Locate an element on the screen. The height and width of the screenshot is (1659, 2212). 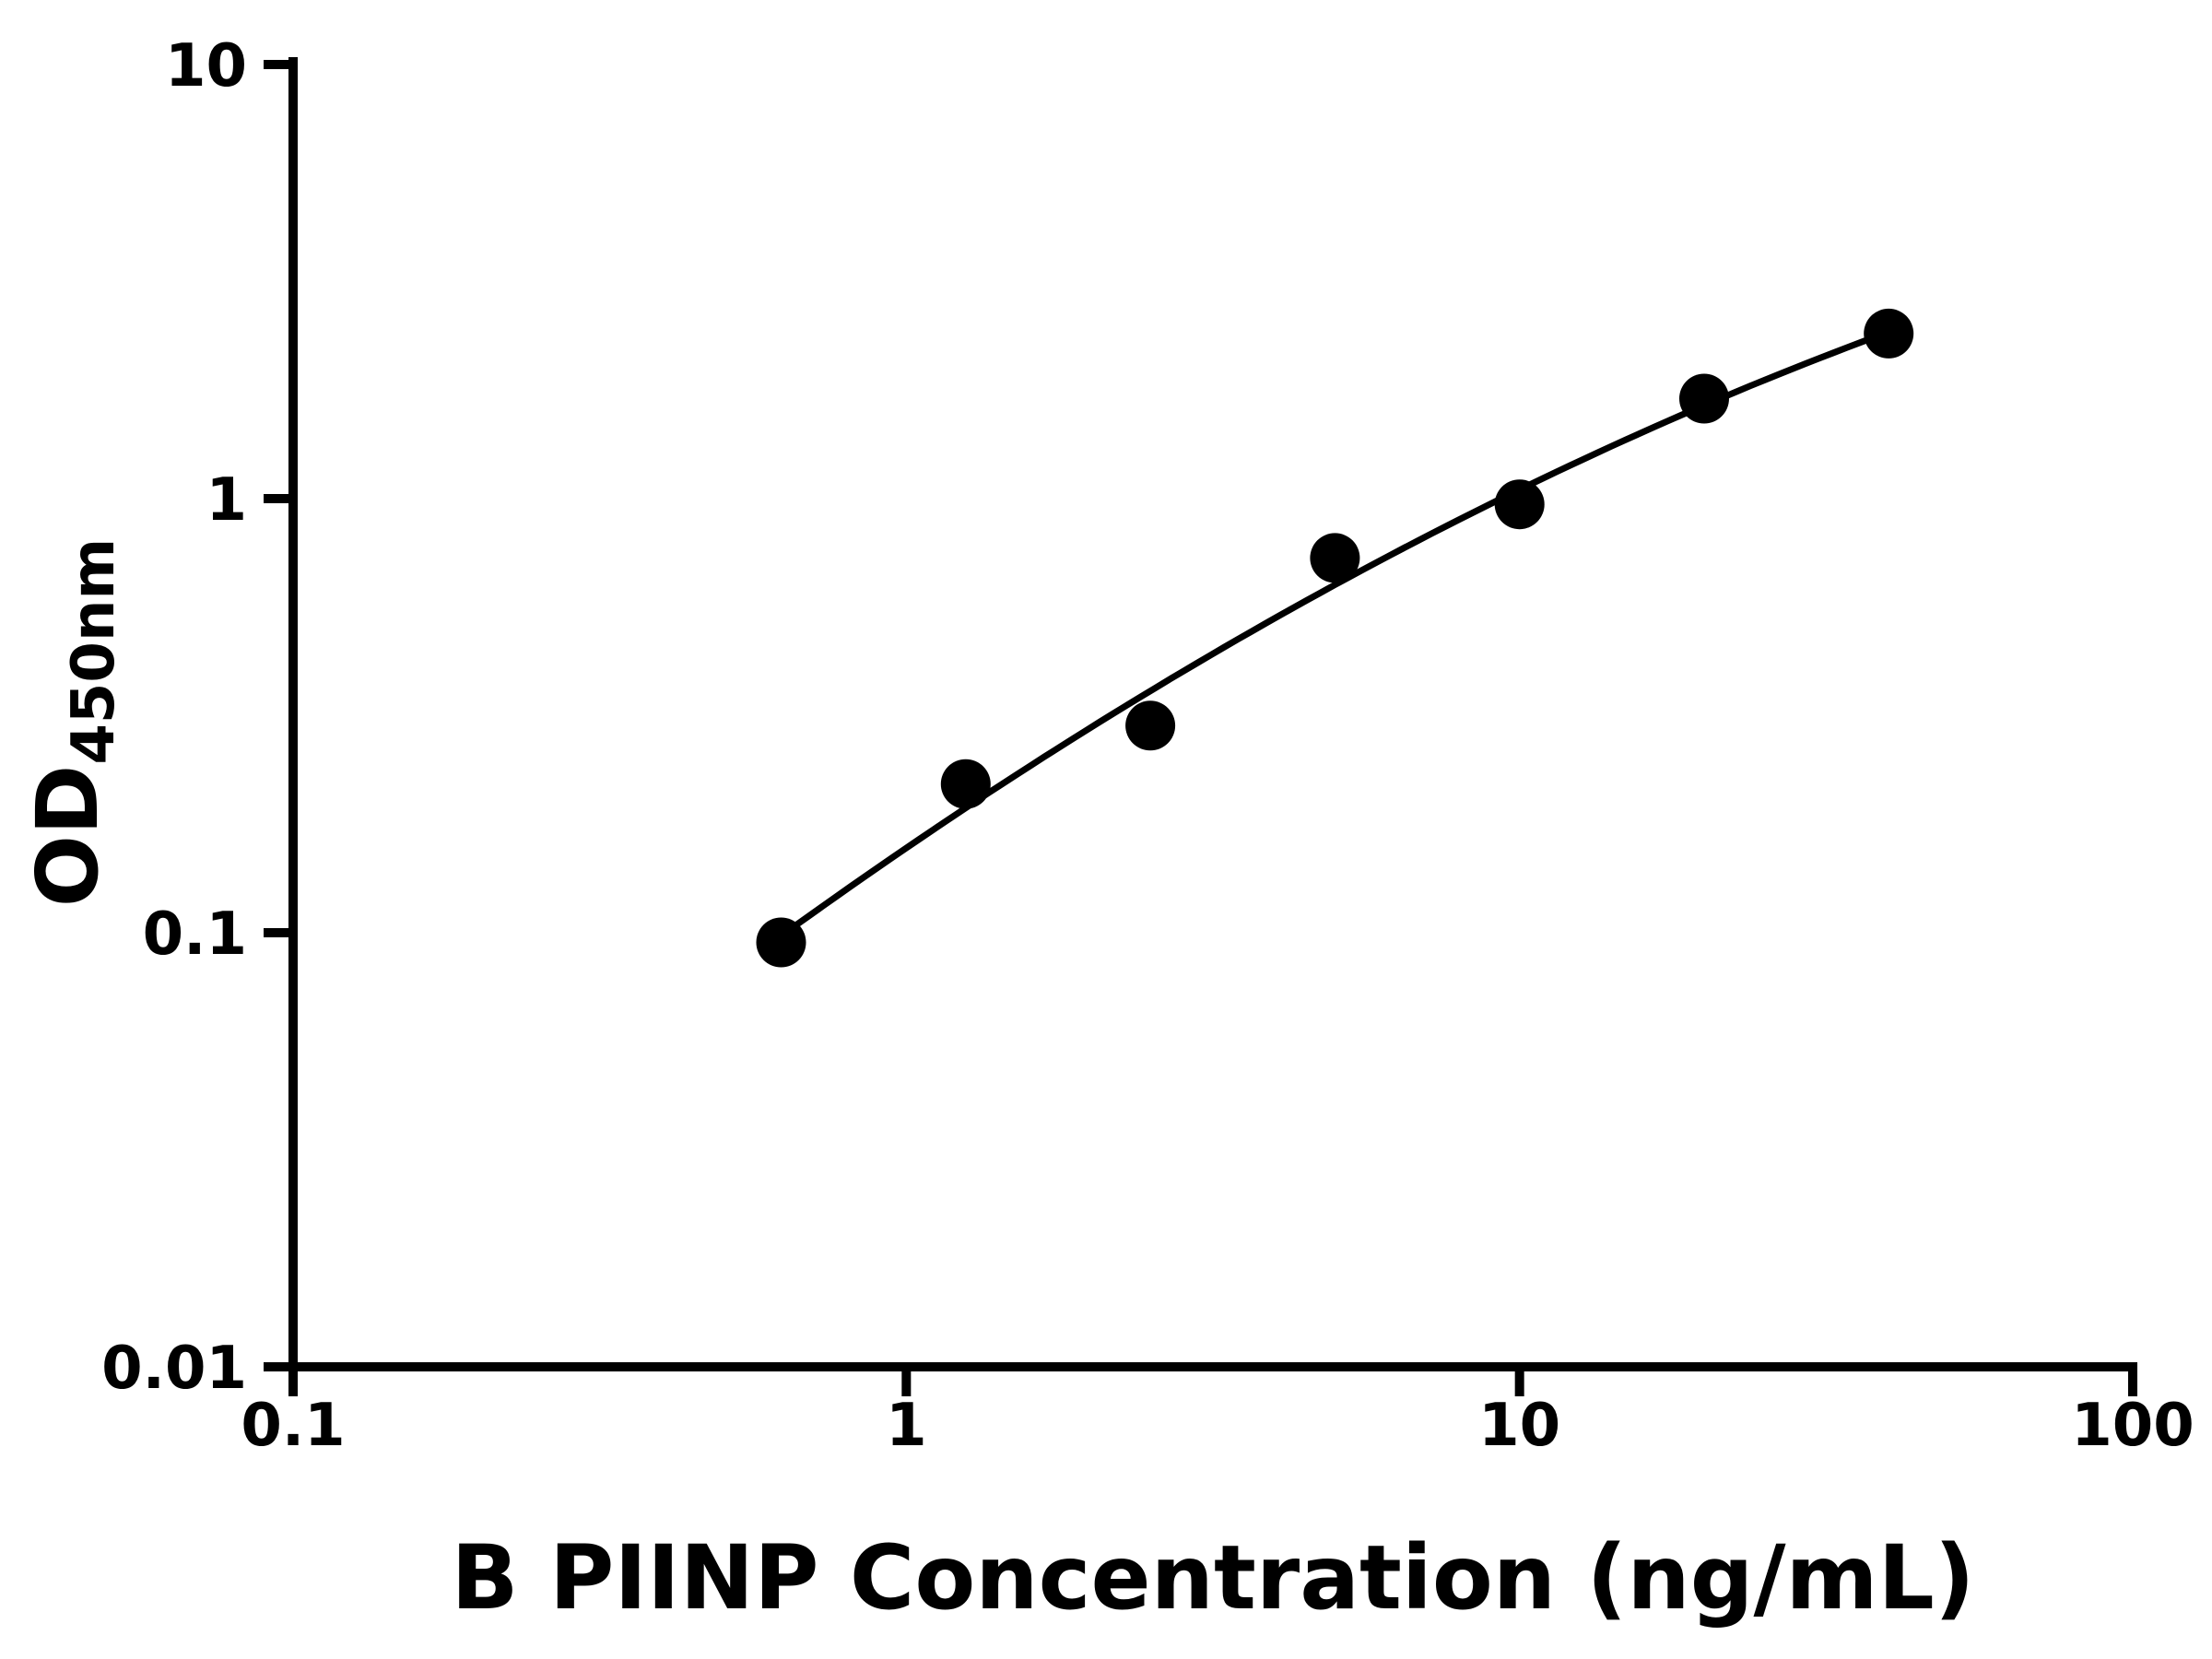
x-tick-label: 1 is located at coordinates (906, 1426).